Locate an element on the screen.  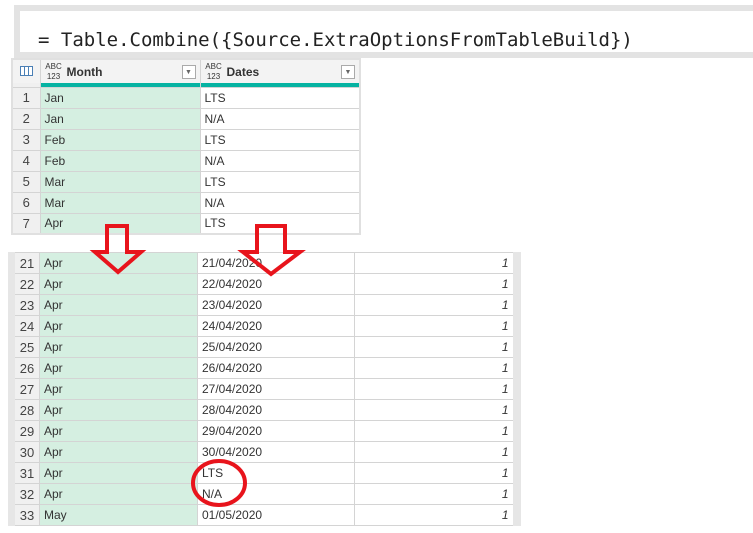
table-row: 7 Apr LTS is located at coordinates (186, 223).